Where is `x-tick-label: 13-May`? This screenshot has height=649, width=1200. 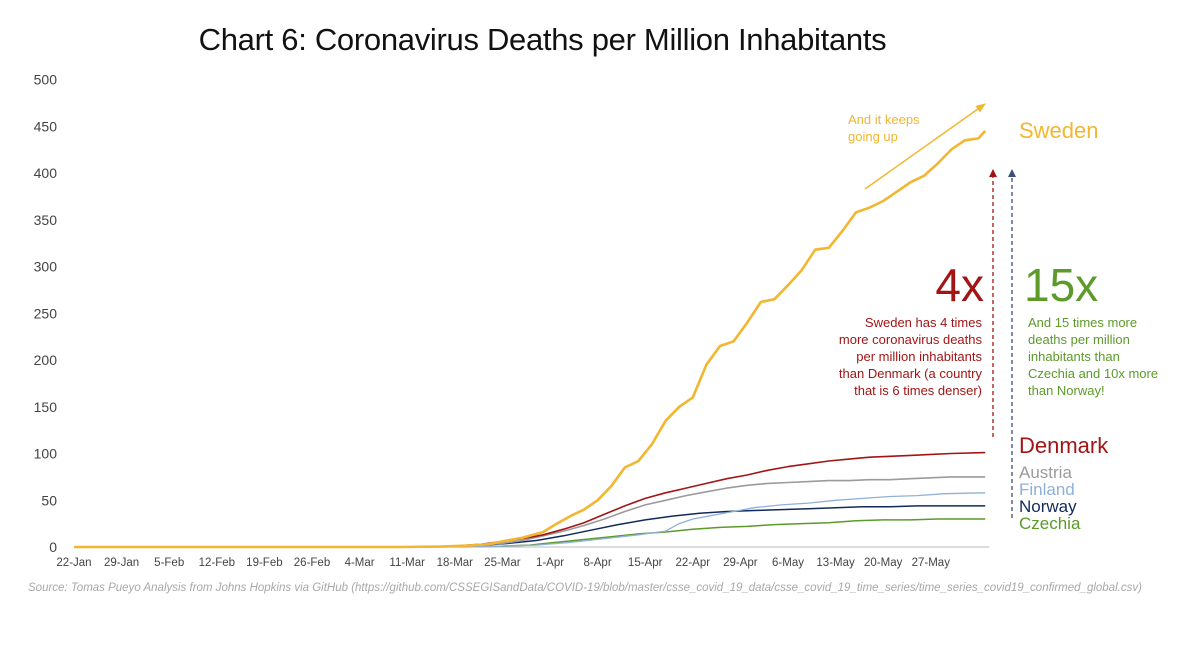 x-tick-label: 13-May is located at coordinates (835, 563).